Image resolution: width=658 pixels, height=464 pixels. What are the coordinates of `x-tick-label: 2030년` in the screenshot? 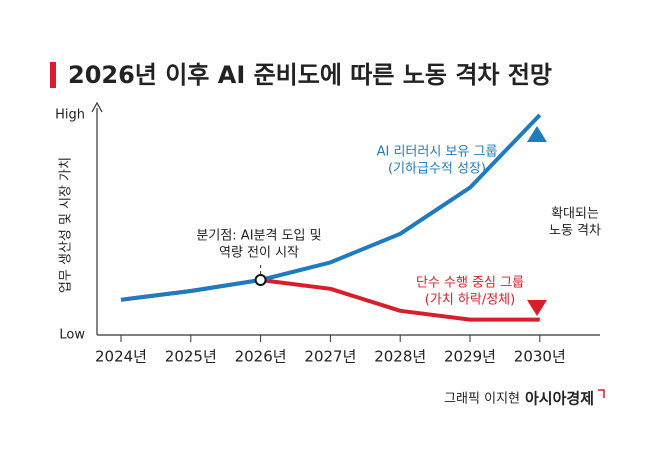 It's located at (540, 357).